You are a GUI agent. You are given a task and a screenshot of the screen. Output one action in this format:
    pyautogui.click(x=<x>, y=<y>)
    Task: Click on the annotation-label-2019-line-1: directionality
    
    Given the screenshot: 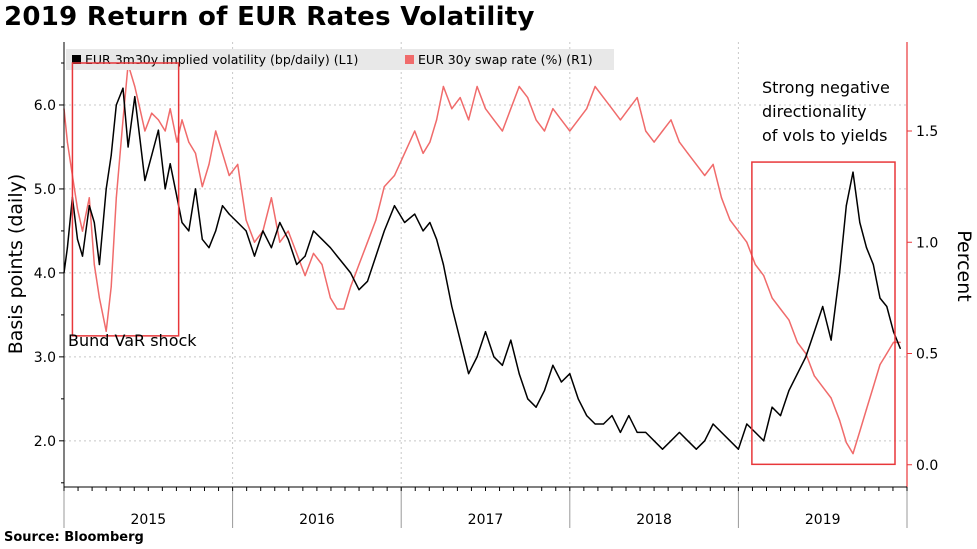 What is the action you would take?
    pyautogui.click(x=814, y=111)
    